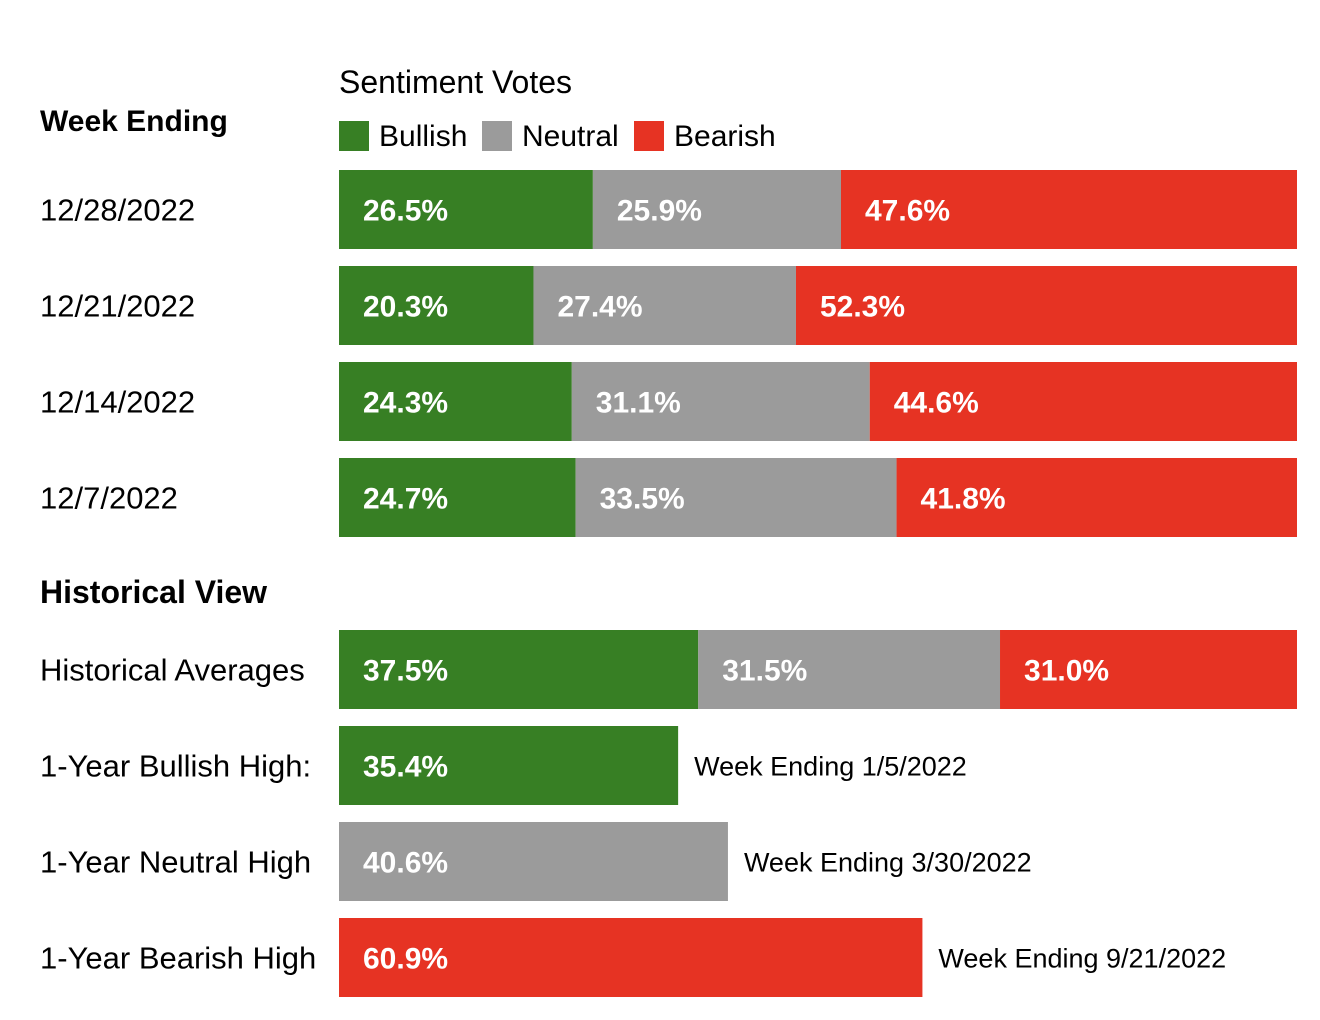 The image size is (1320, 1020). Describe the element at coordinates (457, 497) in the screenshot. I see `week-row-3-bar-bullish` at that location.